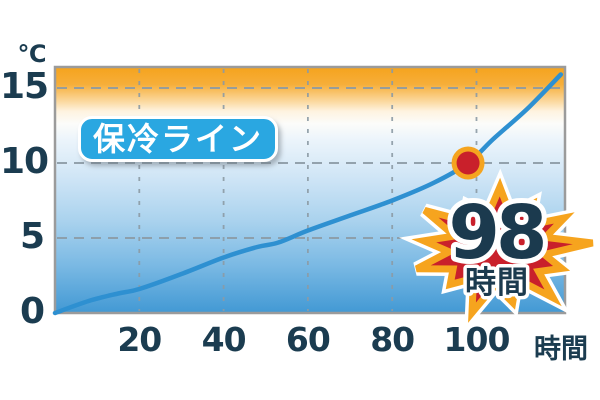 The width and height of the screenshot is (600, 400). Describe the element at coordinates (178, 139) in the screenshot. I see `cooling-line-label: 保冷ライン` at that location.